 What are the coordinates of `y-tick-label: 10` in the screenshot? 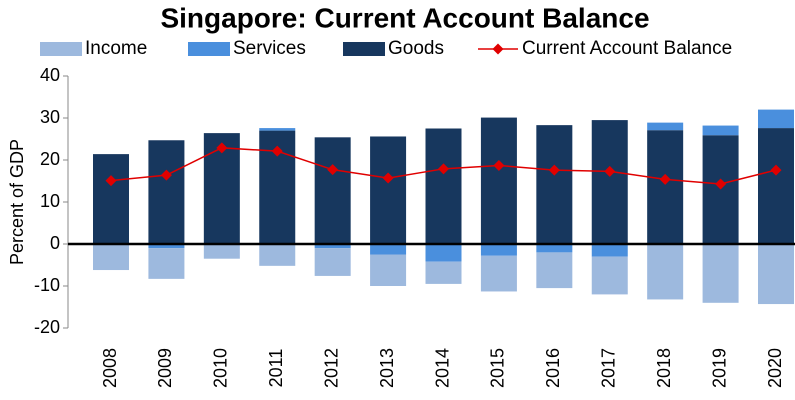 It's located at (50, 201).